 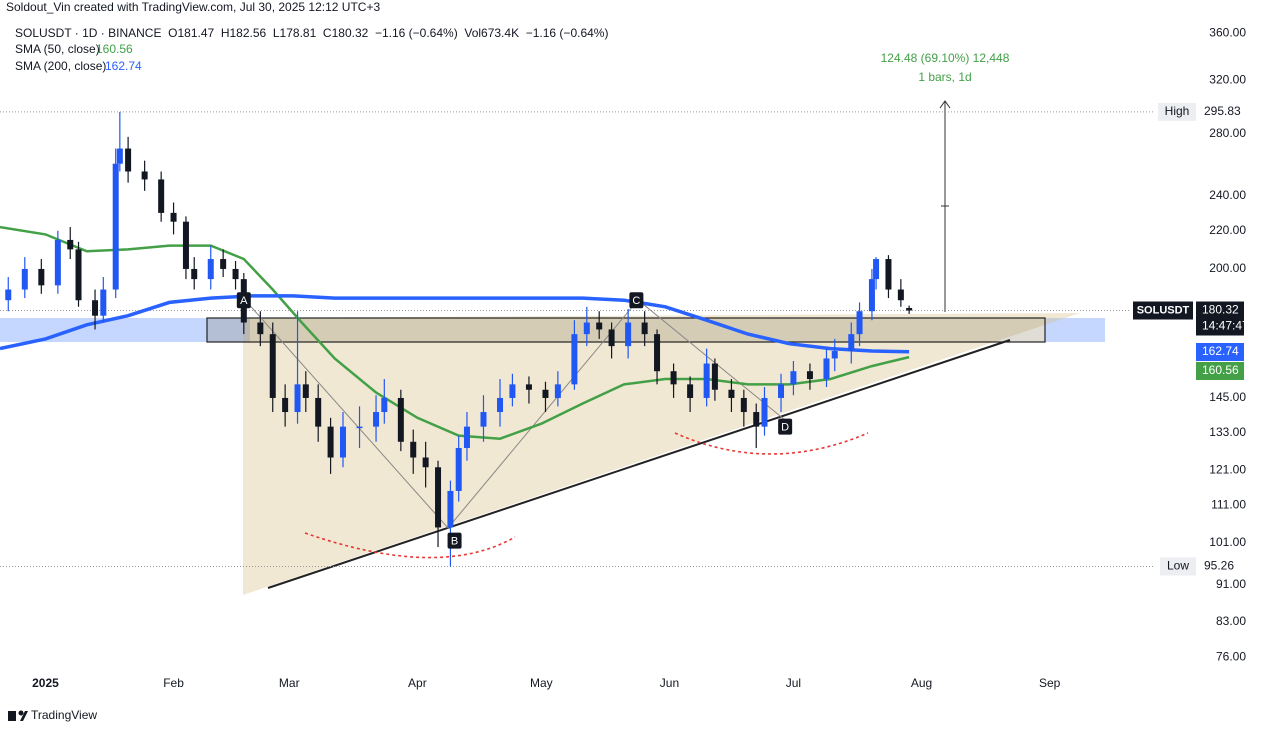 What do you see at coordinates (1219, 566) in the screenshot?
I see `low-value: 95.26` at bounding box center [1219, 566].